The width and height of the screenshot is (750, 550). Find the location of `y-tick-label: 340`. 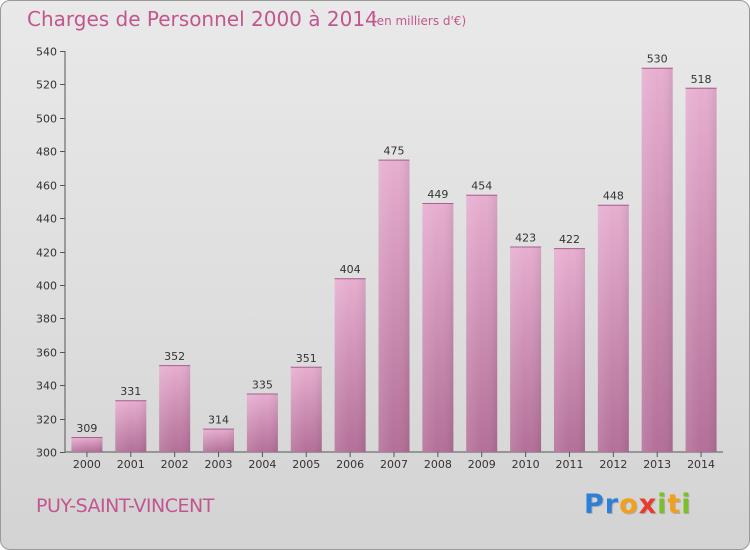

y-tick-label: 340 is located at coordinates (46, 386).